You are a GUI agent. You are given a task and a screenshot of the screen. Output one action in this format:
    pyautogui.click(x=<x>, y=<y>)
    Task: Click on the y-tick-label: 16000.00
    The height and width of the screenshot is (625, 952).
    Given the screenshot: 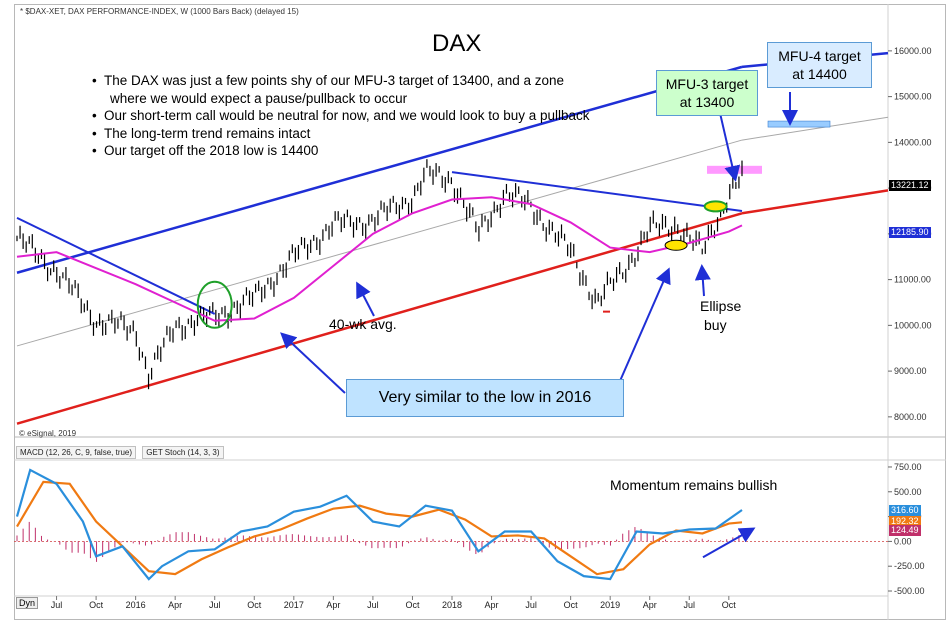 What is the action you would take?
    pyautogui.click(x=913, y=51)
    